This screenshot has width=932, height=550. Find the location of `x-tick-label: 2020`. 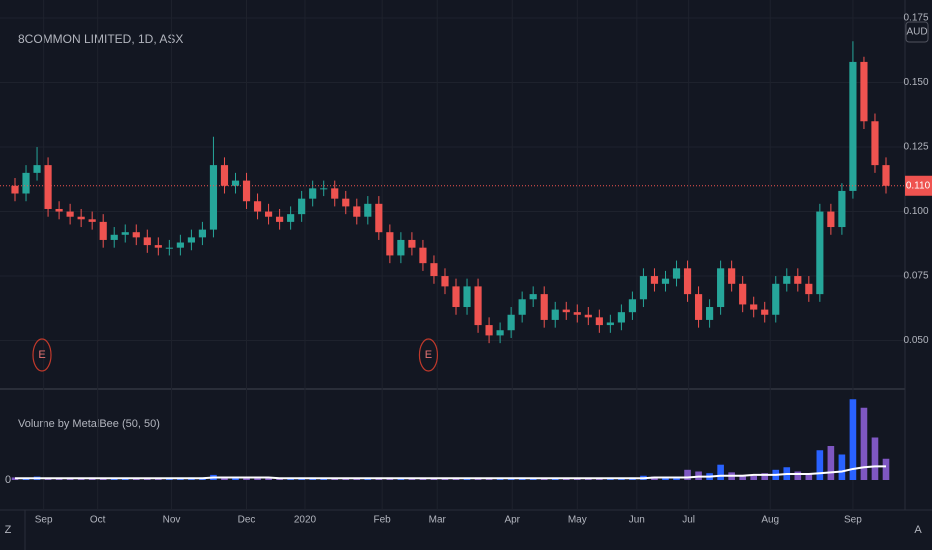

x-tick-label: 2020 is located at coordinates (305, 520).